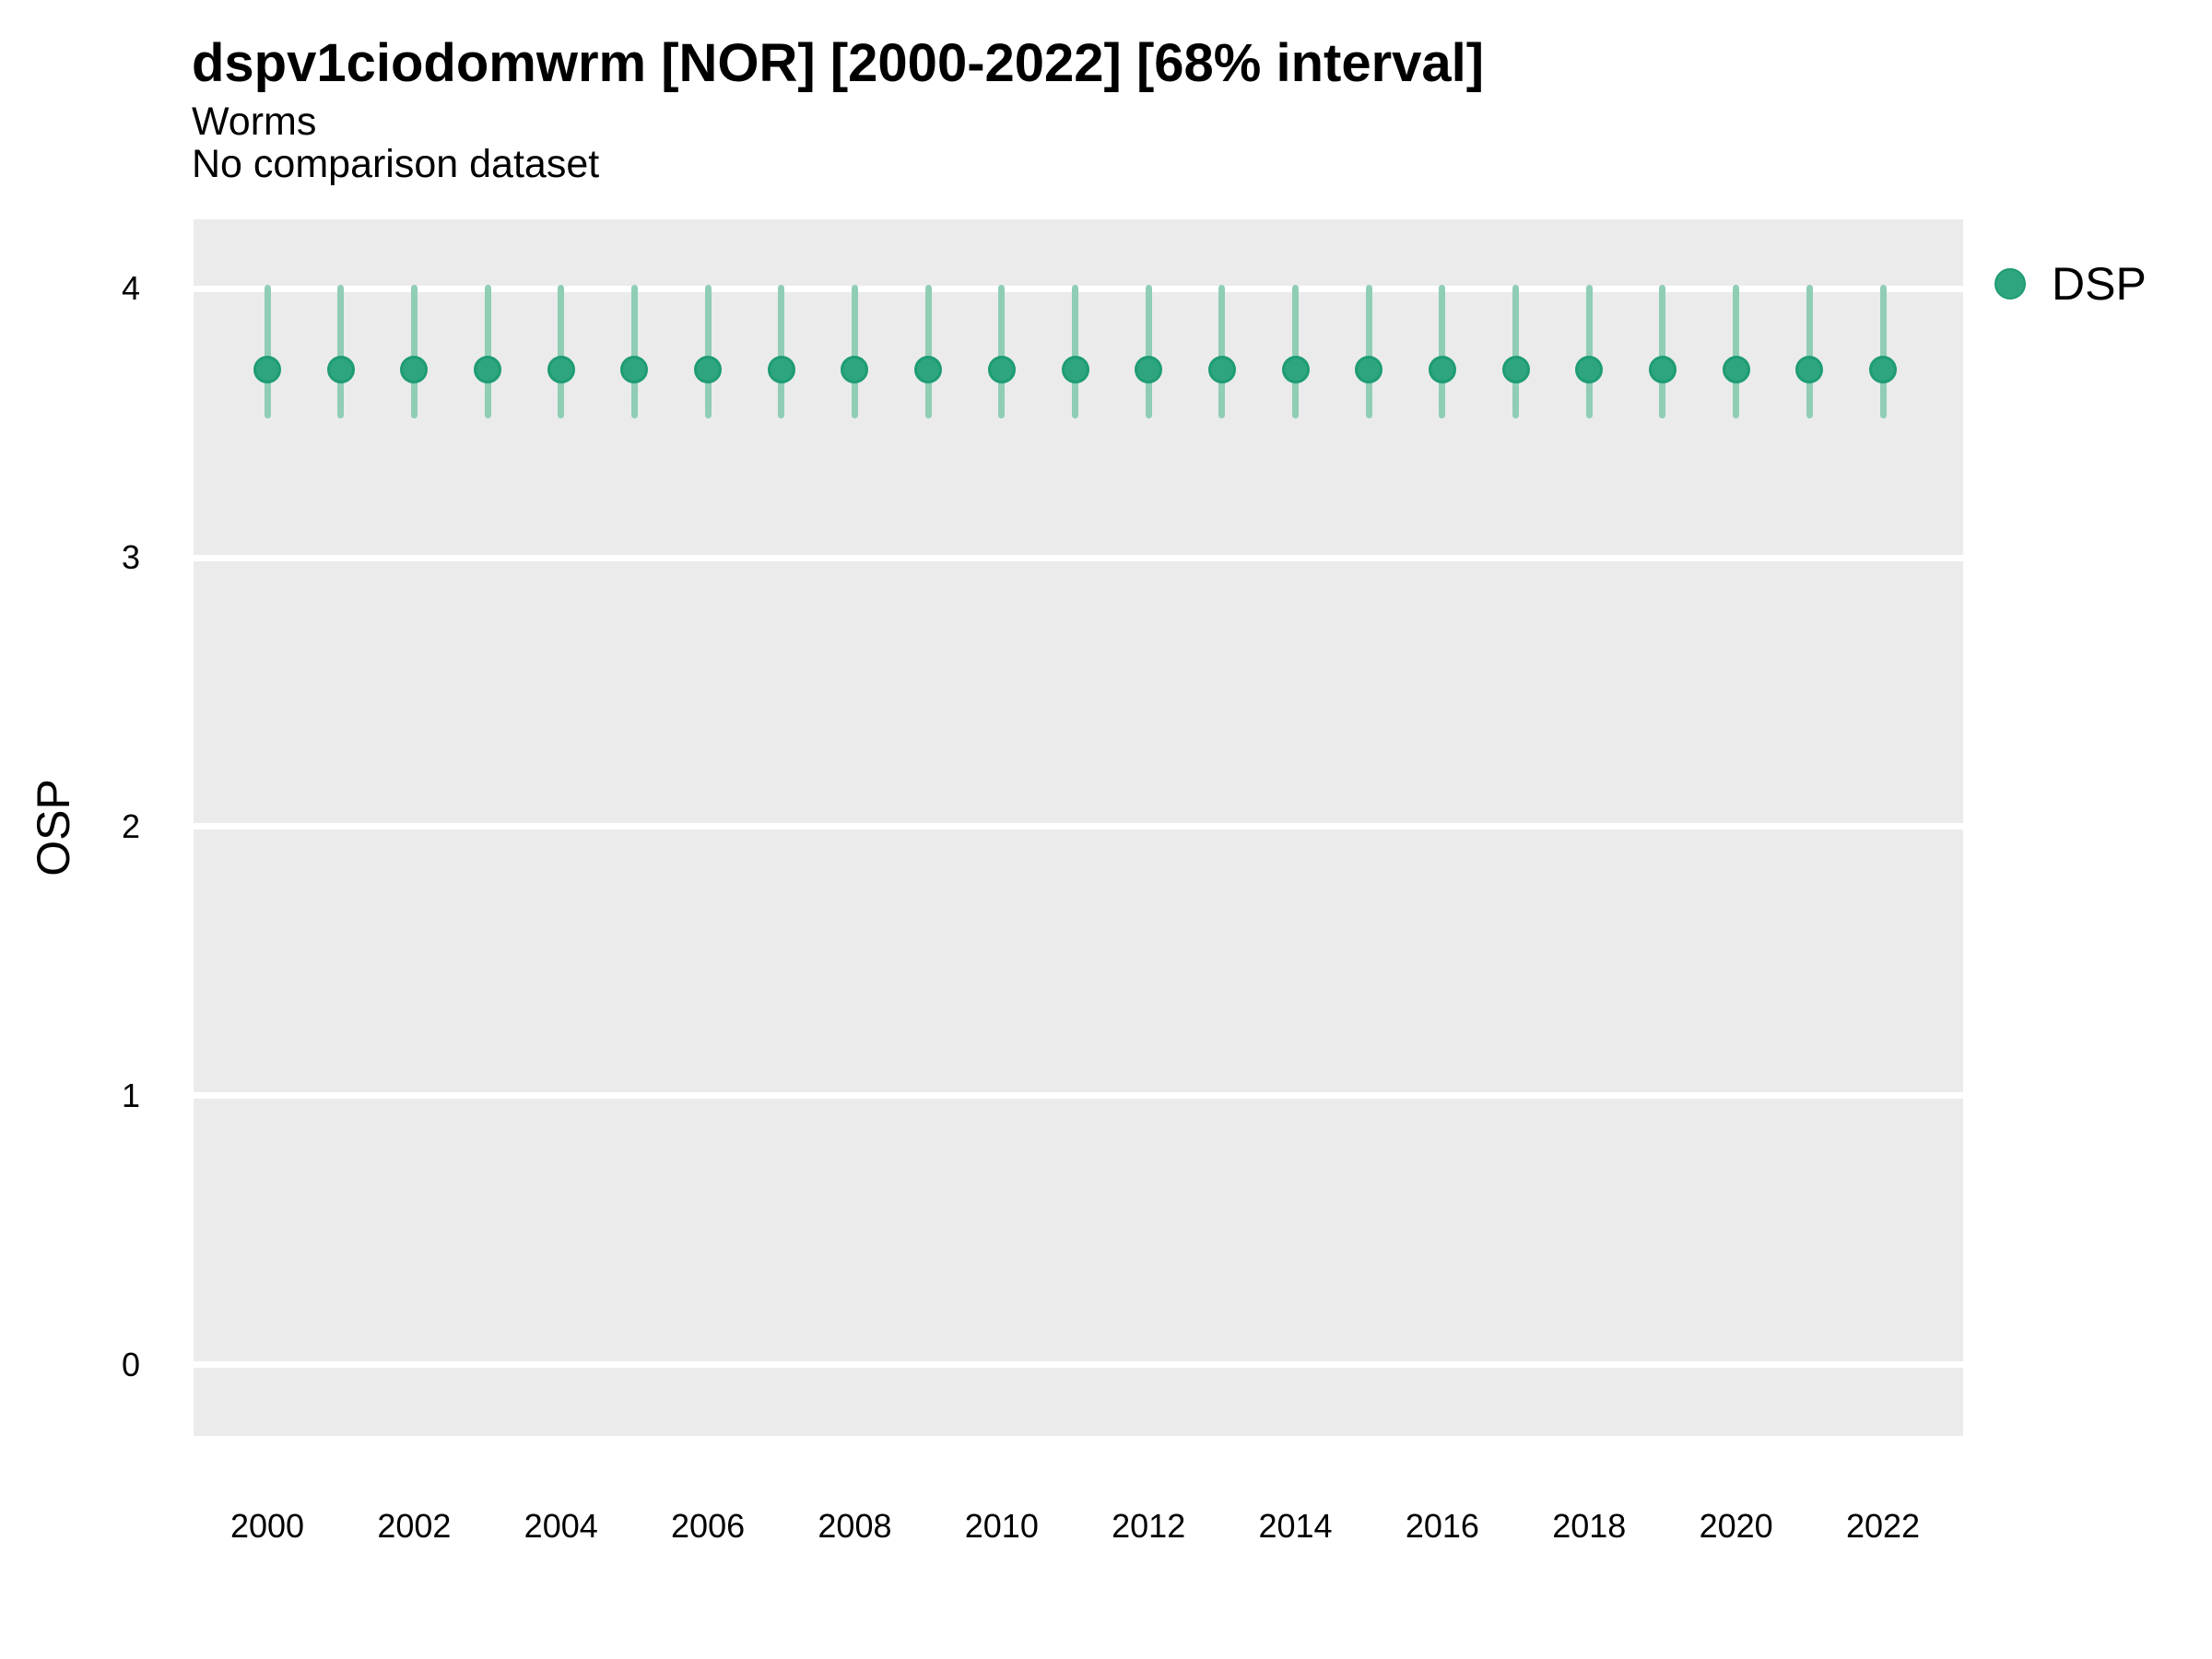  What do you see at coordinates (414, 369) in the screenshot?
I see `data-point-2002` at bounding box center [414, 369].